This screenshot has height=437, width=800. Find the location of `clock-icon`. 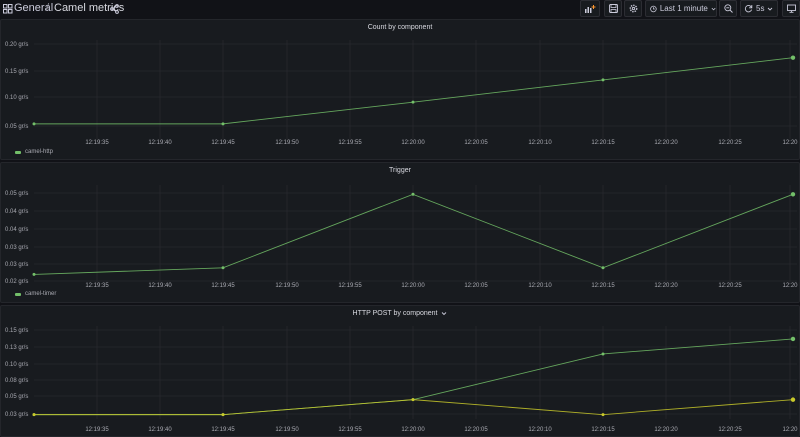

clock-icon is located at coordinates (653, 8).